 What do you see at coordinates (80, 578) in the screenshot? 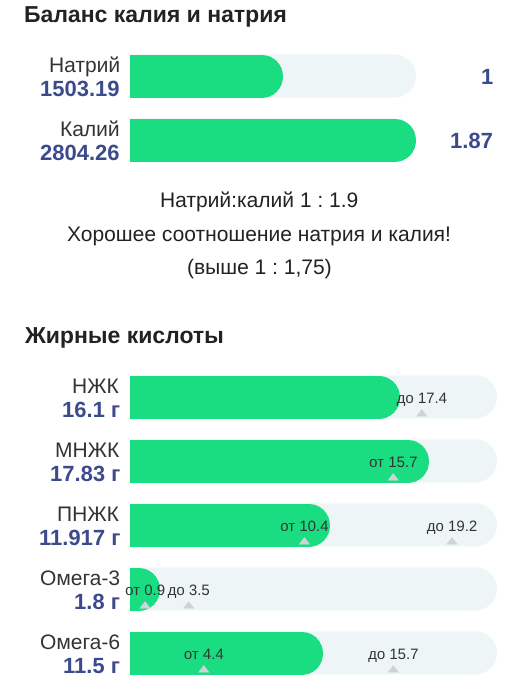
I see `y-tick-label: Омега-3` at bounding box center [80, 578].